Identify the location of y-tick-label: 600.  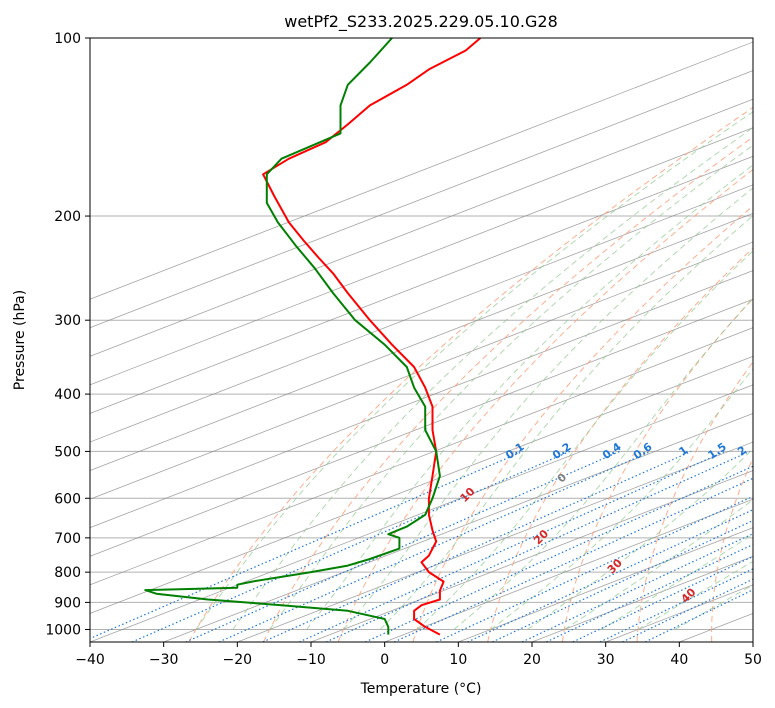
(67, 499).